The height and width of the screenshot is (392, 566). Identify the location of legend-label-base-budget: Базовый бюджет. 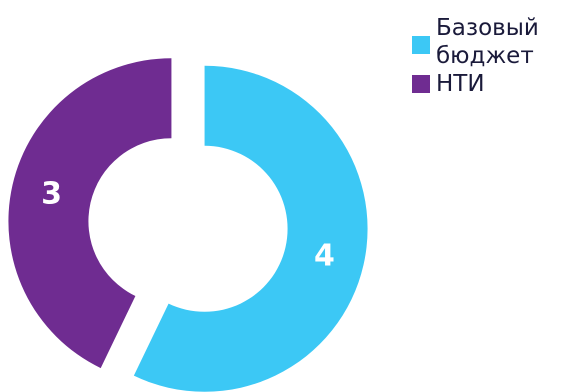
(487, 42).